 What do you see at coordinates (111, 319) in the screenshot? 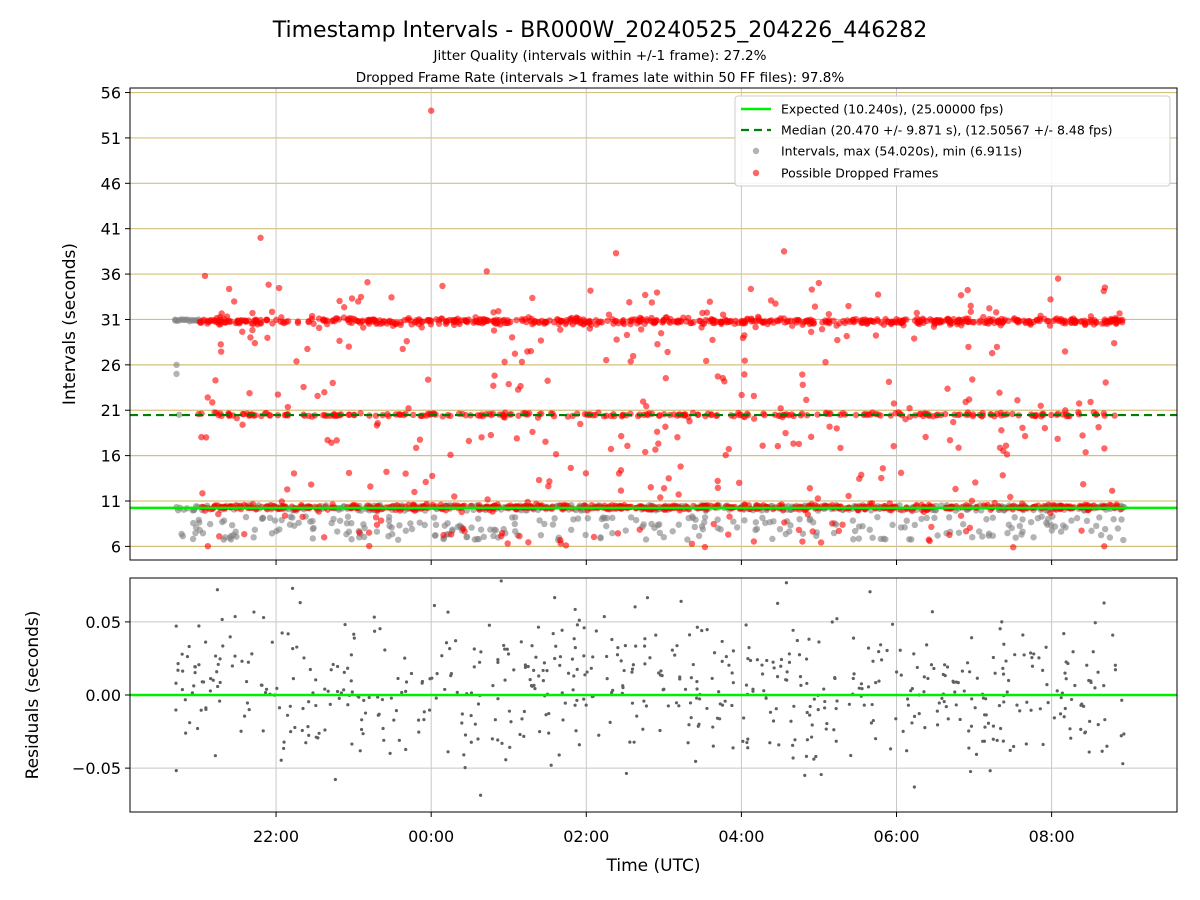
I see `intervals-y-tick-label: 31` at bounding box center [111, 319].